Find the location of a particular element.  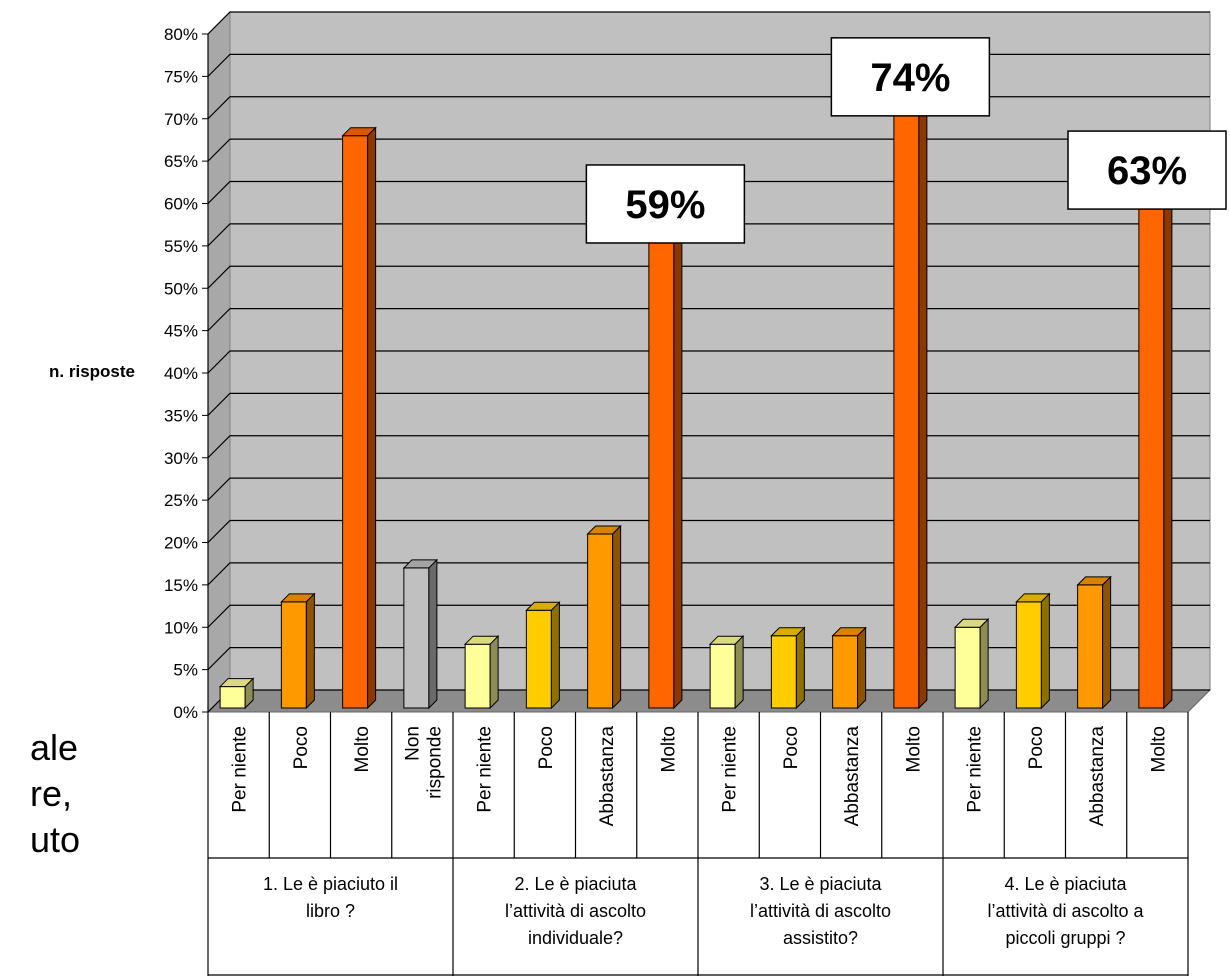

callout-label: 63% is located at coordinates (1147, 171).